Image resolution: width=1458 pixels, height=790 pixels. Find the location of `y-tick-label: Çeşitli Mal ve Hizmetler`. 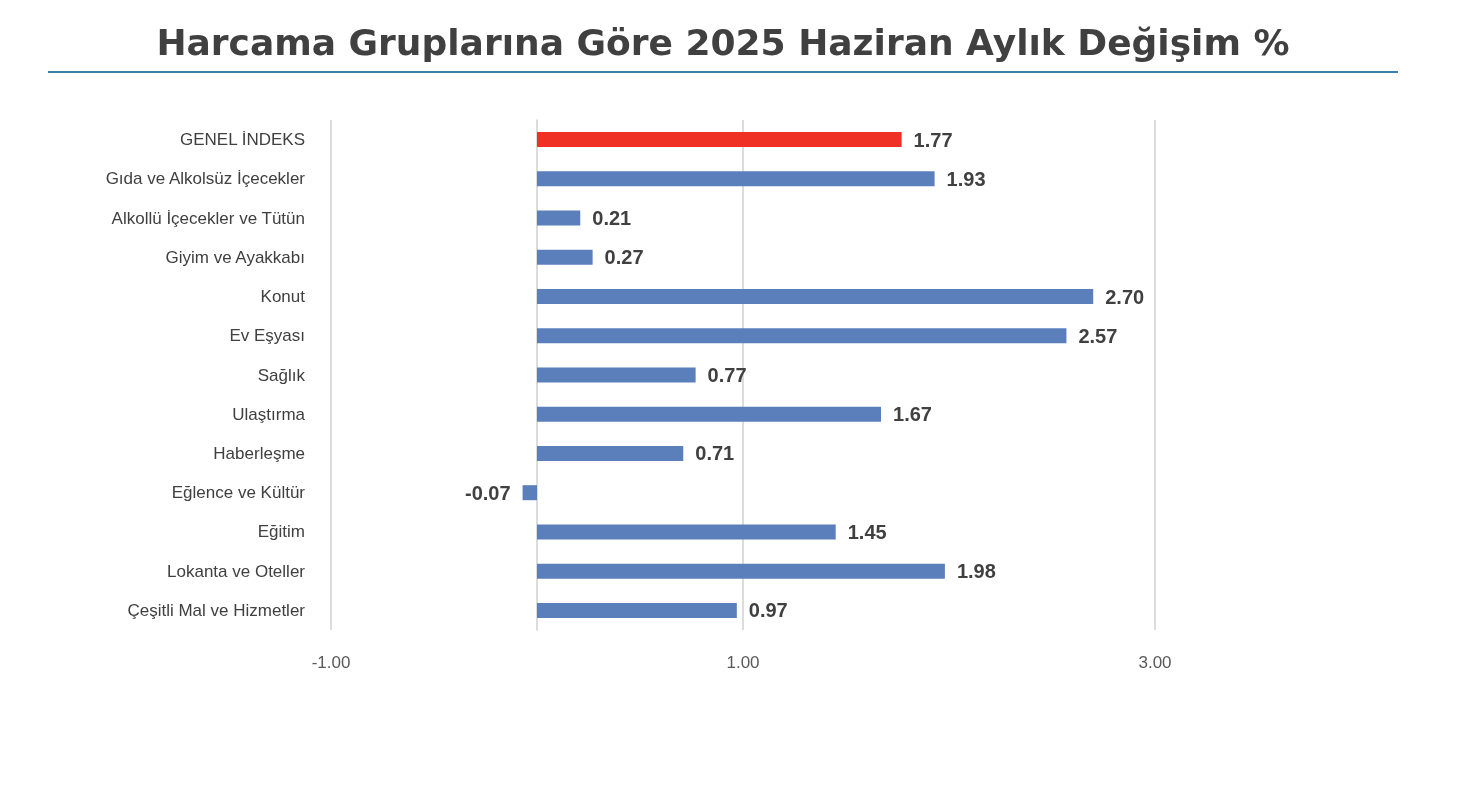

y-tick-label: Çeşitli Mal ve Hizmetler is located at coordinates (216, 610).